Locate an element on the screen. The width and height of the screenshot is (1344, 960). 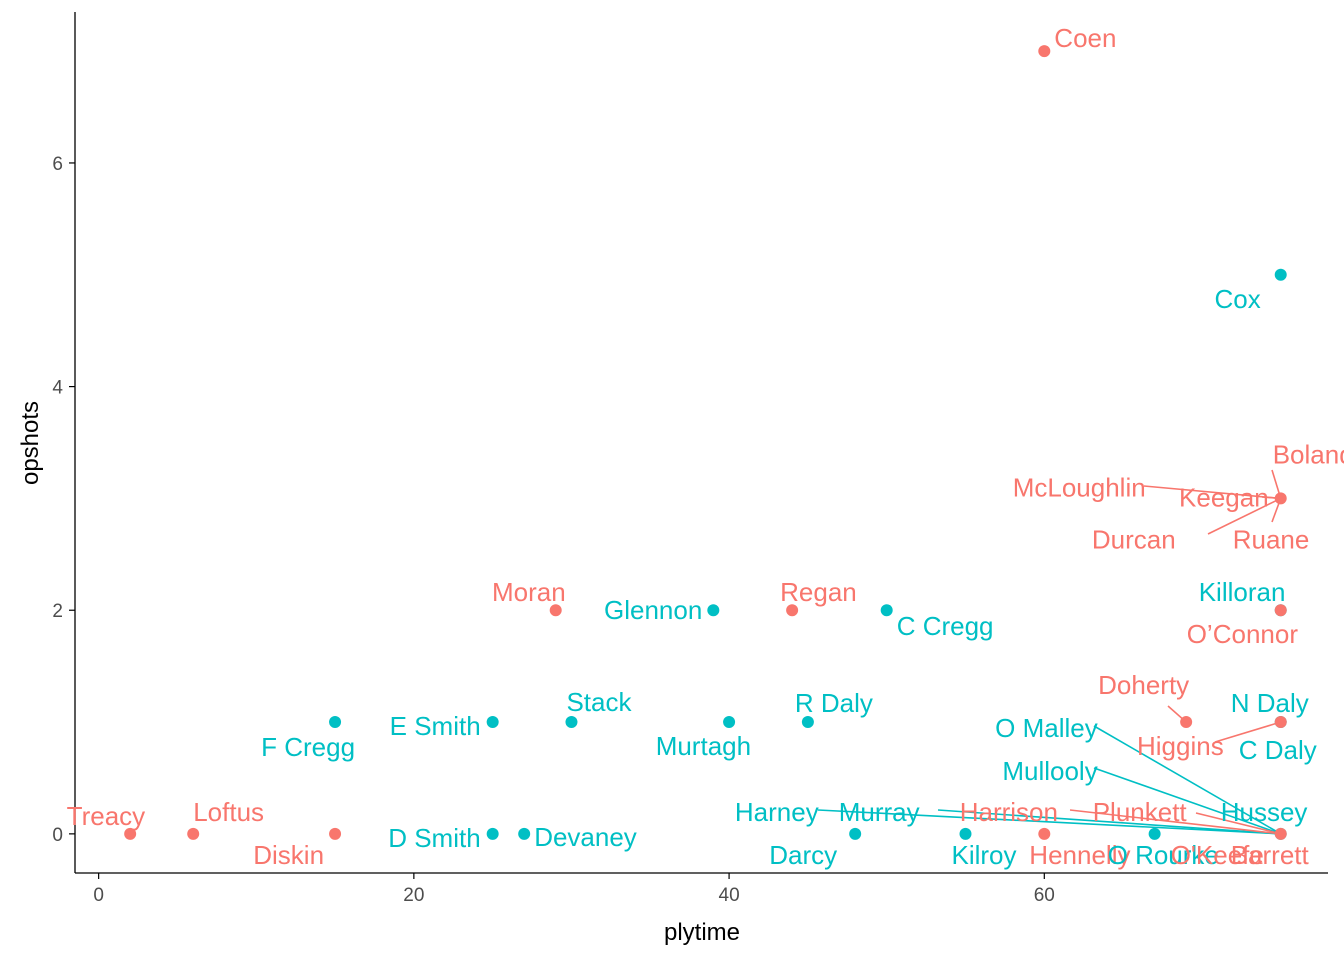
label-kilroy: Kilroy is located at coordinates (983, 855).